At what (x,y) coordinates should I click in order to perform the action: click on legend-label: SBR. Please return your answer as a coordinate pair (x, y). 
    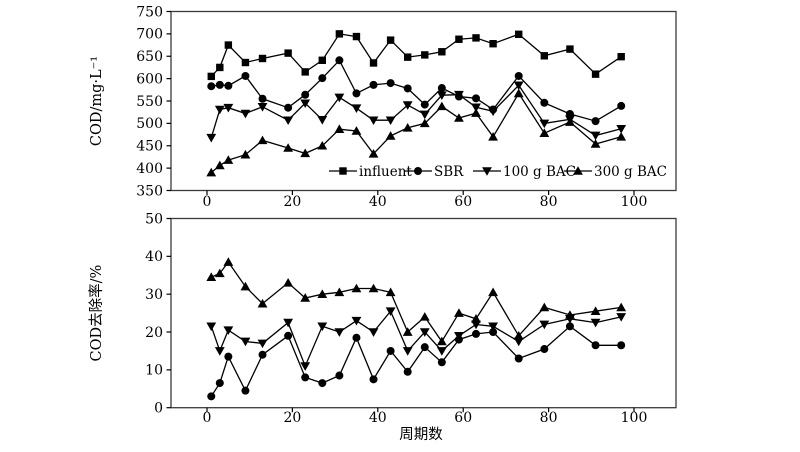
    Looking at the image, I should click on (449, 172).